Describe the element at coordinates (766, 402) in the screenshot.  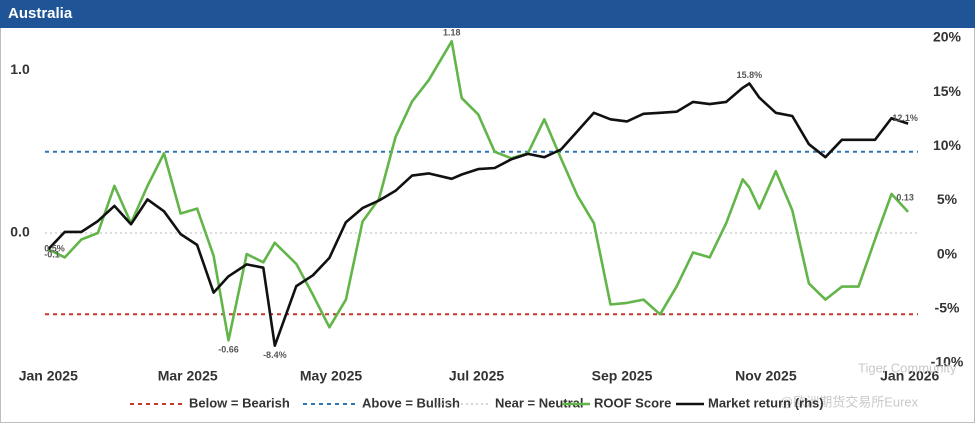
I see `legend-label: Market return (rhs)` at that location.